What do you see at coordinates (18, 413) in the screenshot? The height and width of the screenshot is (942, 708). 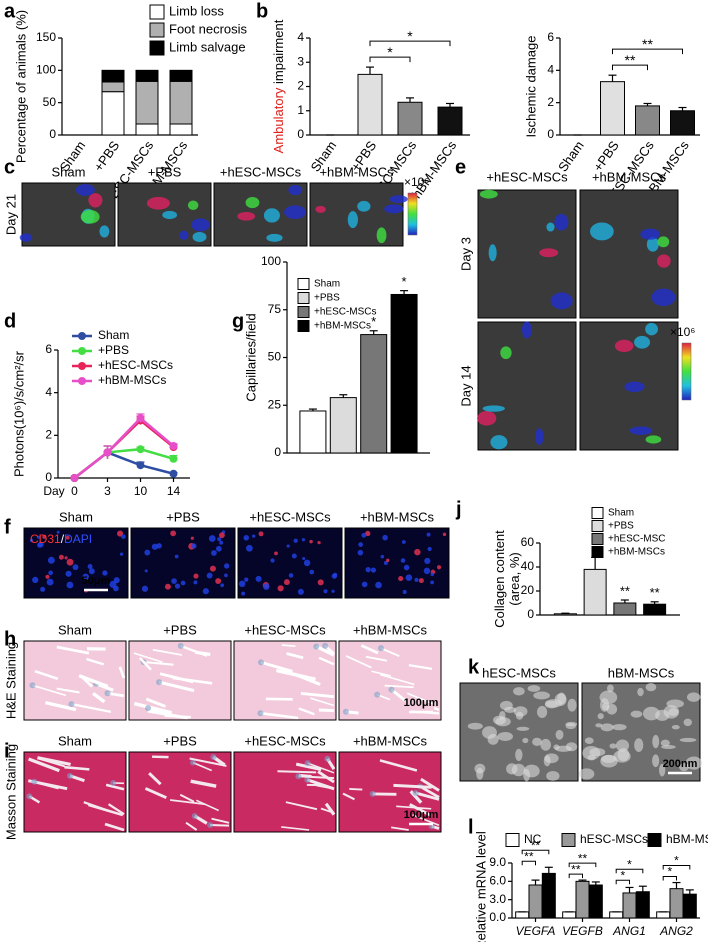 I see `y-axis-label: Photons(10⁶)/s/cm²/sr` at bounding box center [18, 413].